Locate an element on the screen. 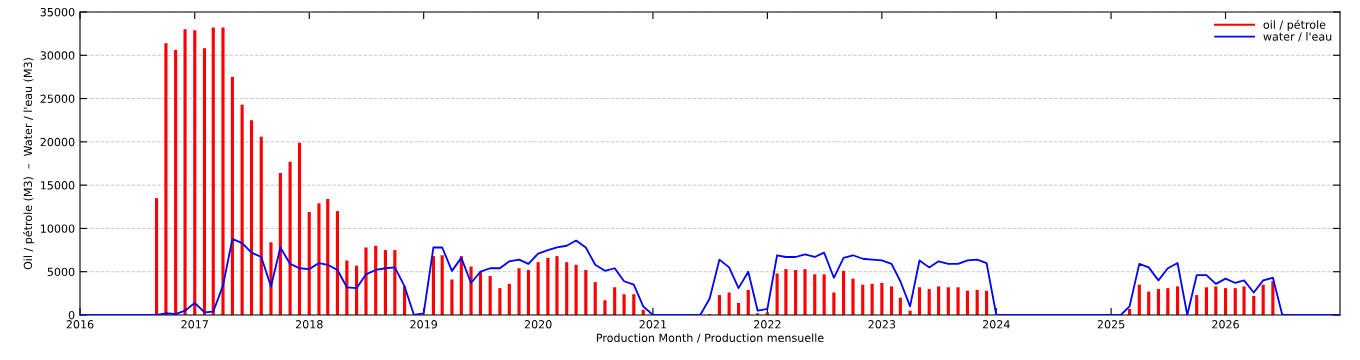 This screenshot has height=360, width=1360. x-tick-label: 2023 is located at coordinates (882, 324).